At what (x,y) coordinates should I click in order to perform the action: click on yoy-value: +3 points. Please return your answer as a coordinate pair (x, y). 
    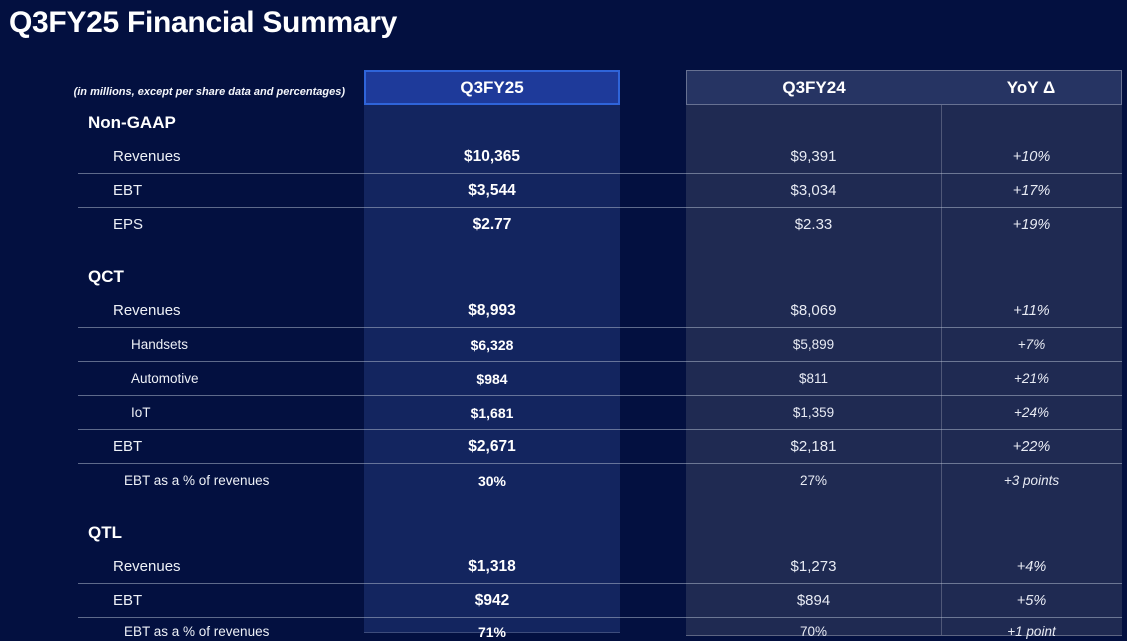
    Looking at the image, I should click on (1031, 480).